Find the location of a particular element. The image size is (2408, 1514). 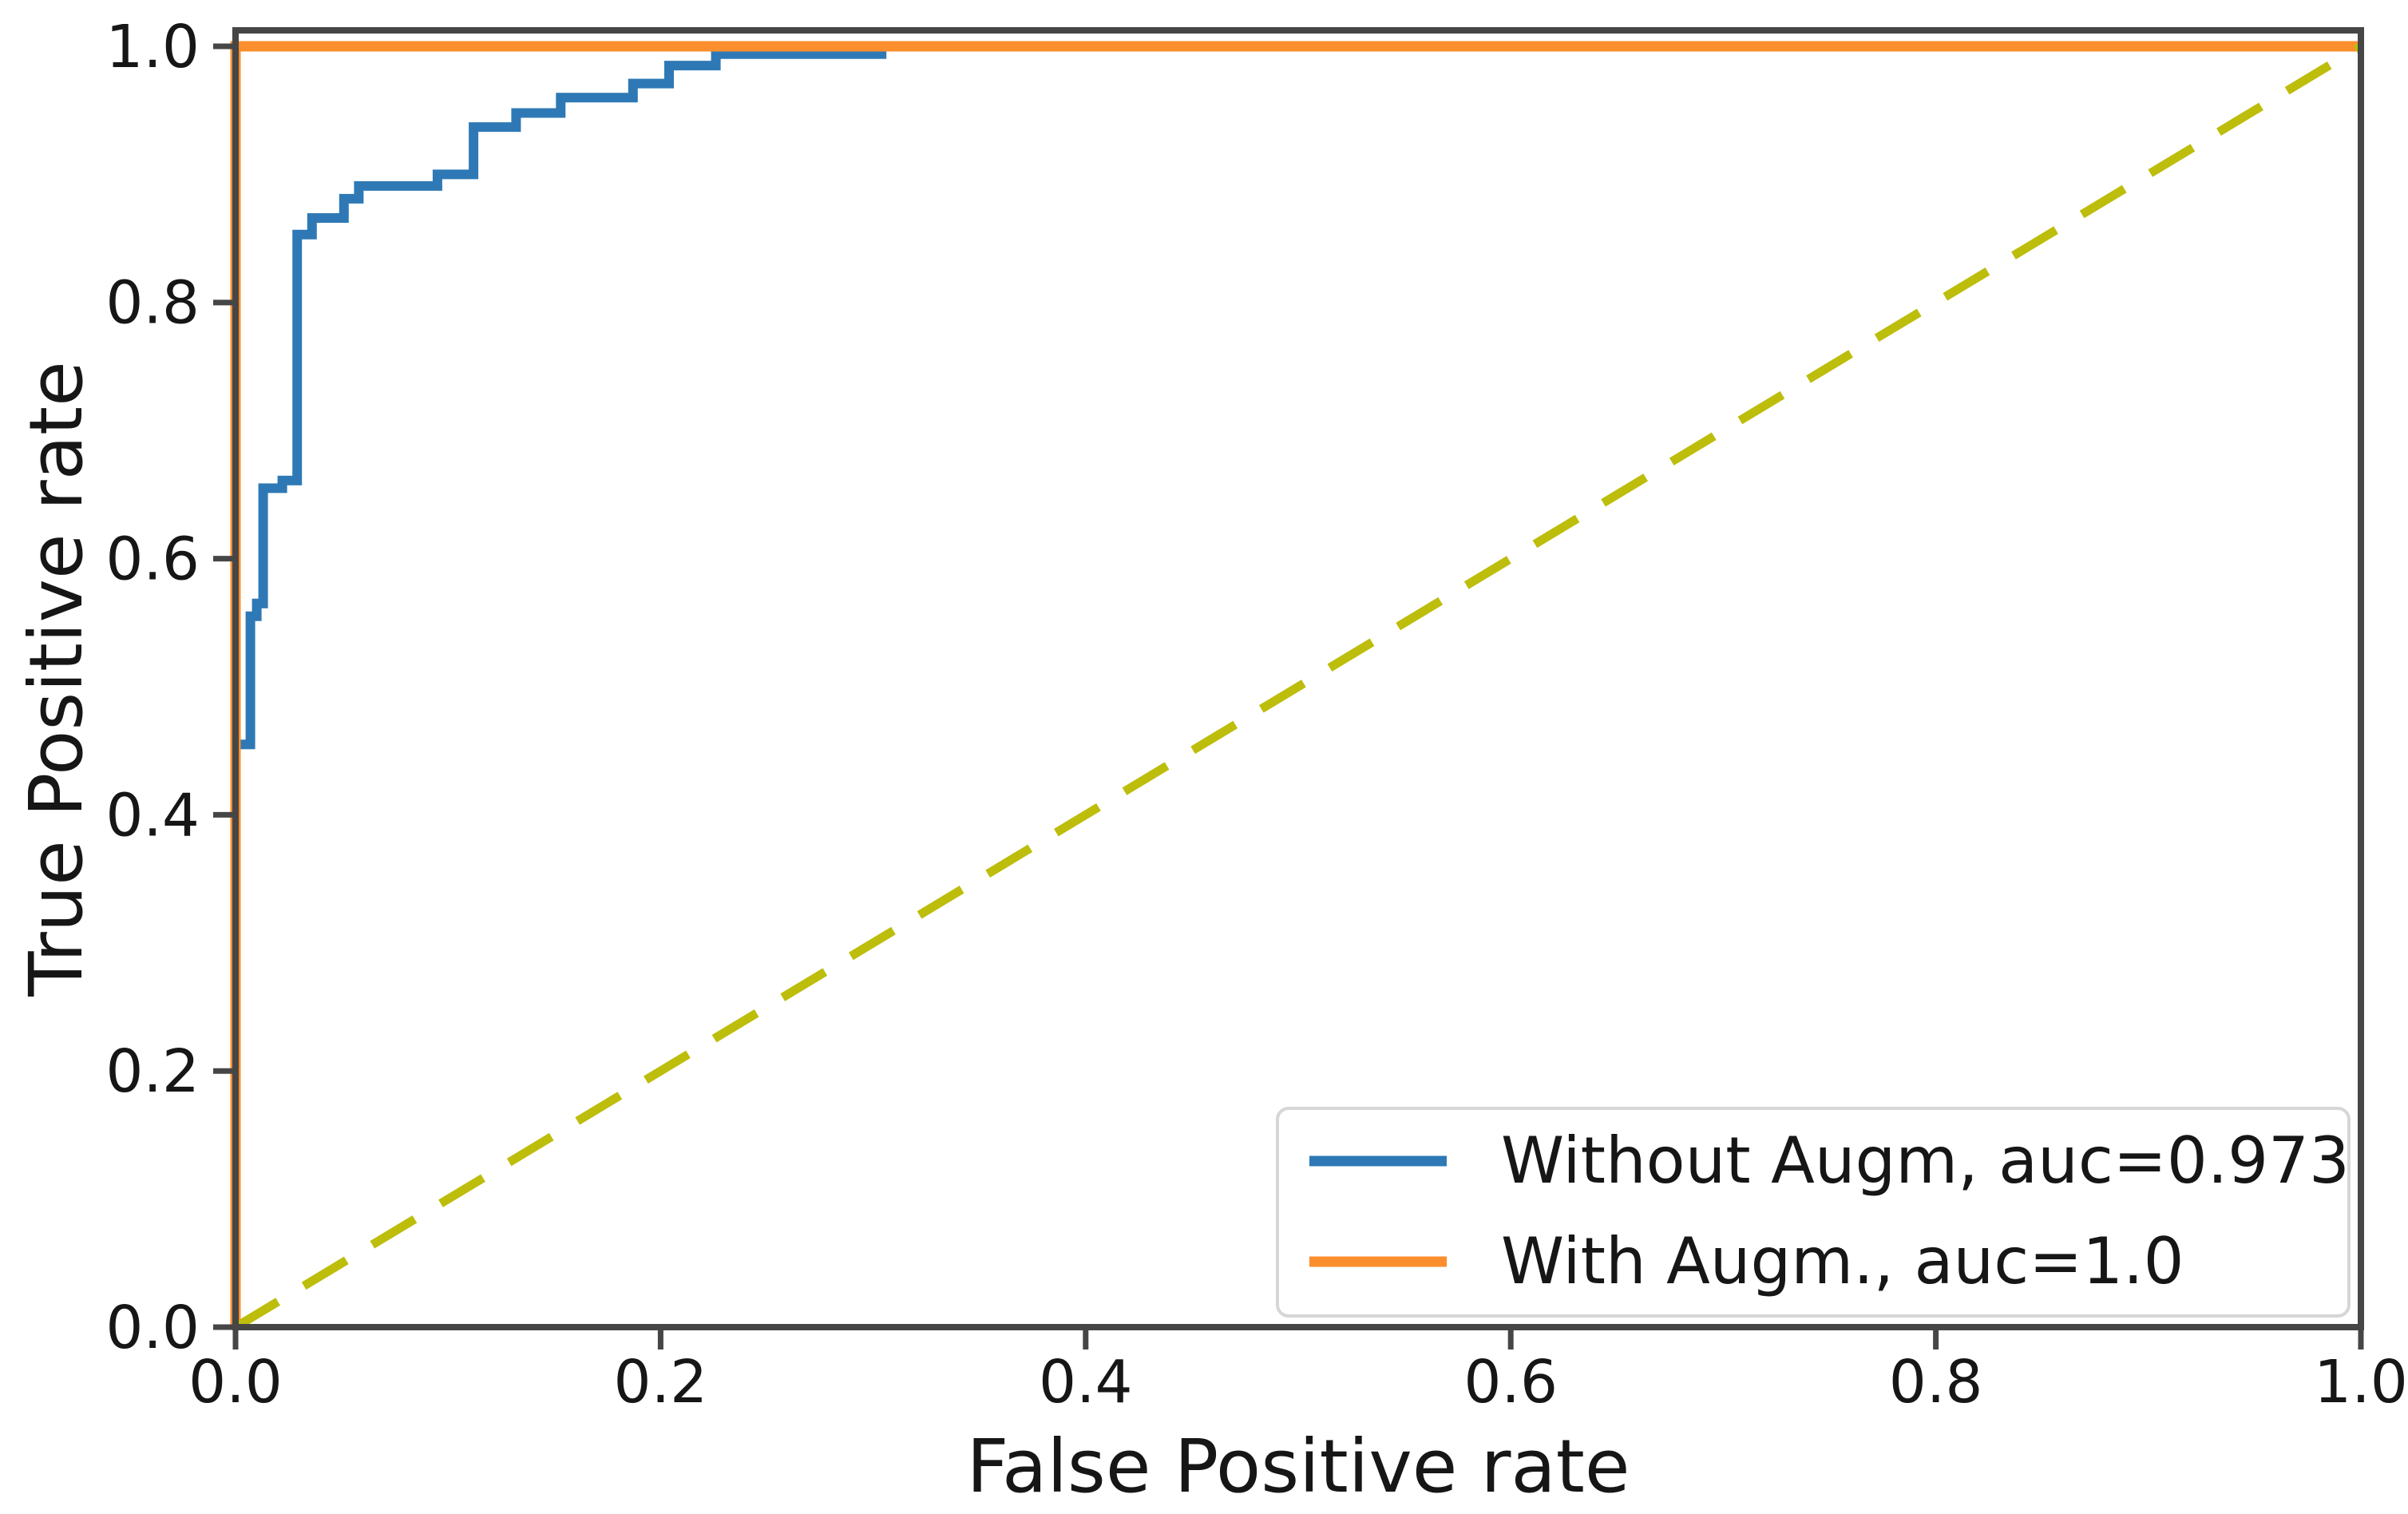

y-tick-label: 0.0 is located at coordinates (153, 1328).